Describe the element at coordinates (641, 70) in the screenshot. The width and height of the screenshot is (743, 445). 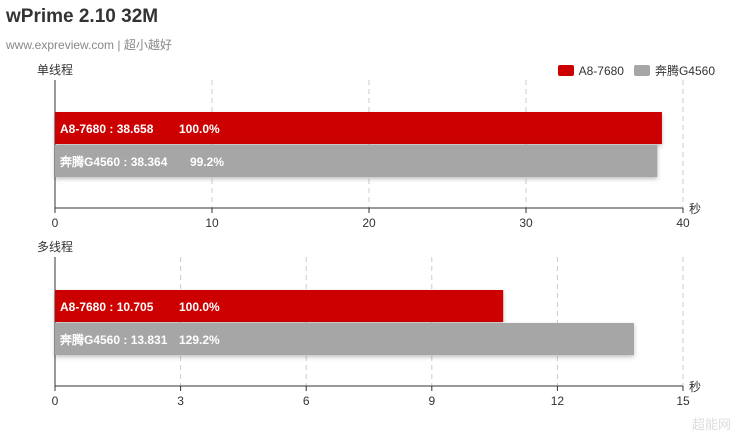
I see `legend-swatch-g4560` at that location.